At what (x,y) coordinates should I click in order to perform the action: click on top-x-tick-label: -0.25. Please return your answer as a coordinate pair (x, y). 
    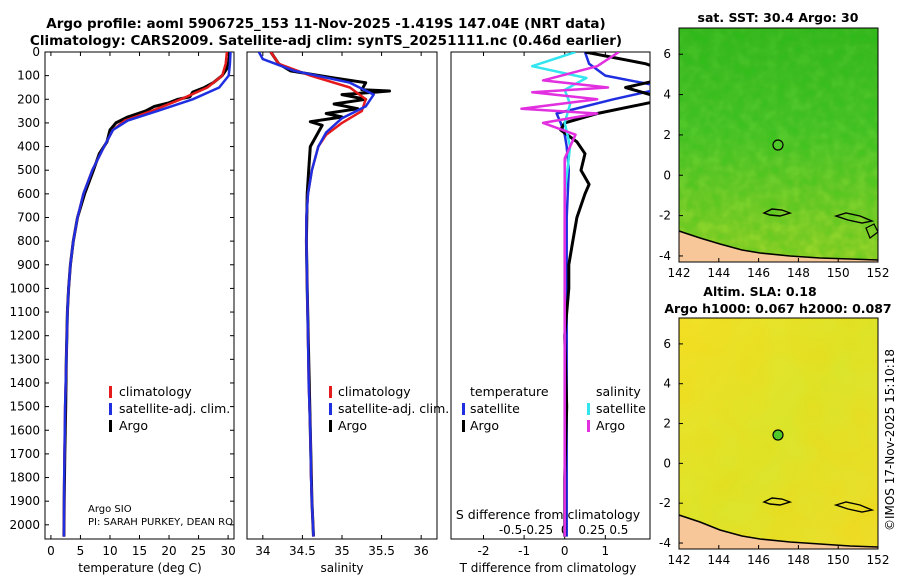
    Looking at the image, I should click on (537, 530).